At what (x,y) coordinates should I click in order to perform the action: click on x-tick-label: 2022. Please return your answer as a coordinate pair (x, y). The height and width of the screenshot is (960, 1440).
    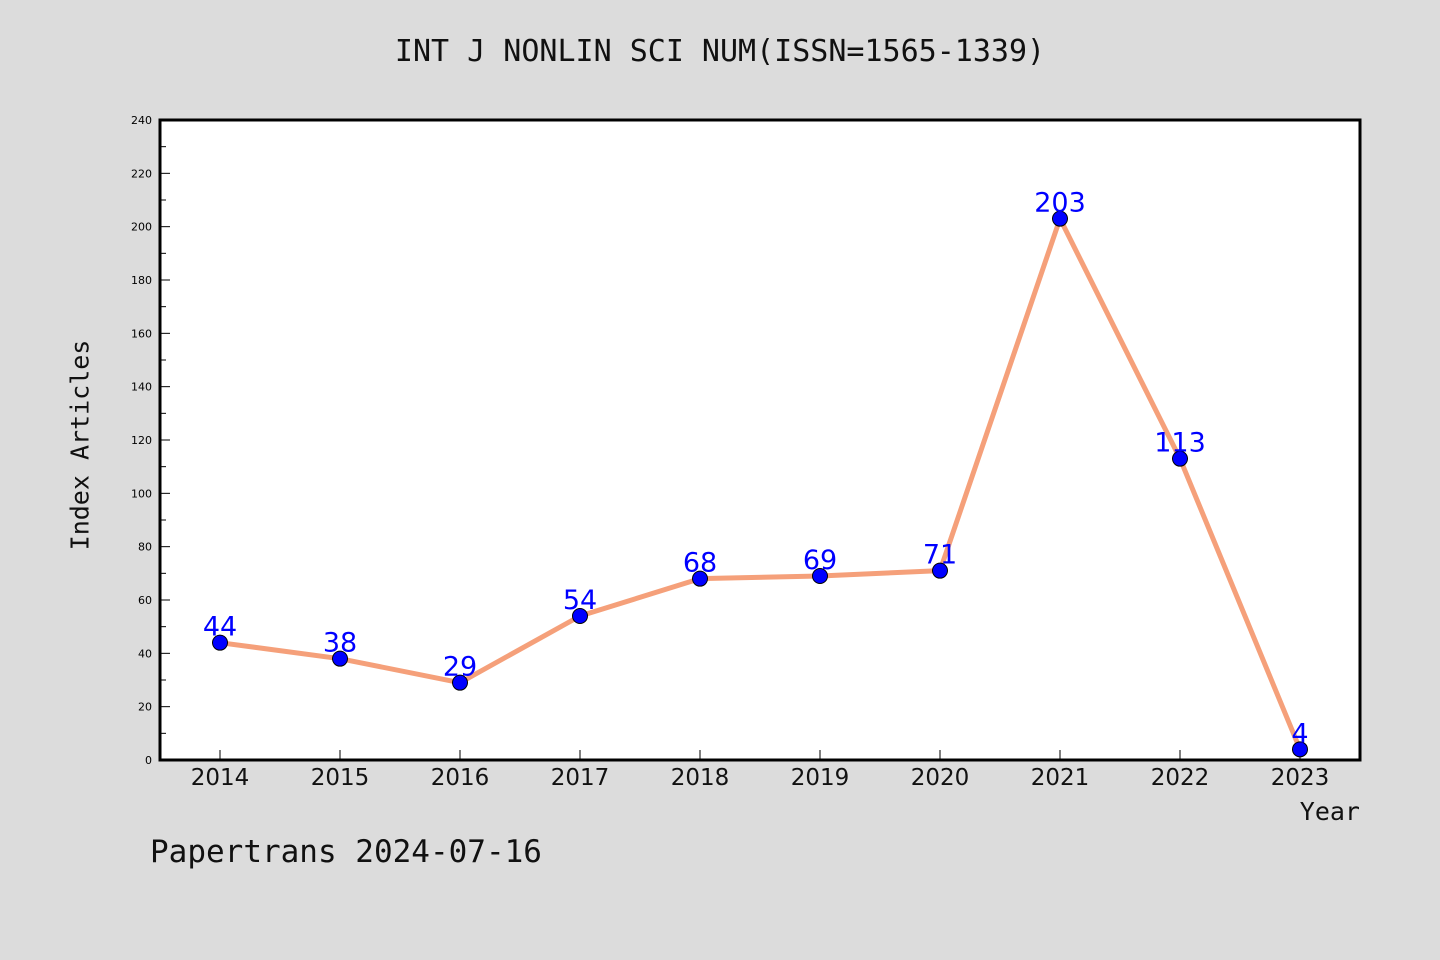
    Looking at the image, I should click on (1180, 778).